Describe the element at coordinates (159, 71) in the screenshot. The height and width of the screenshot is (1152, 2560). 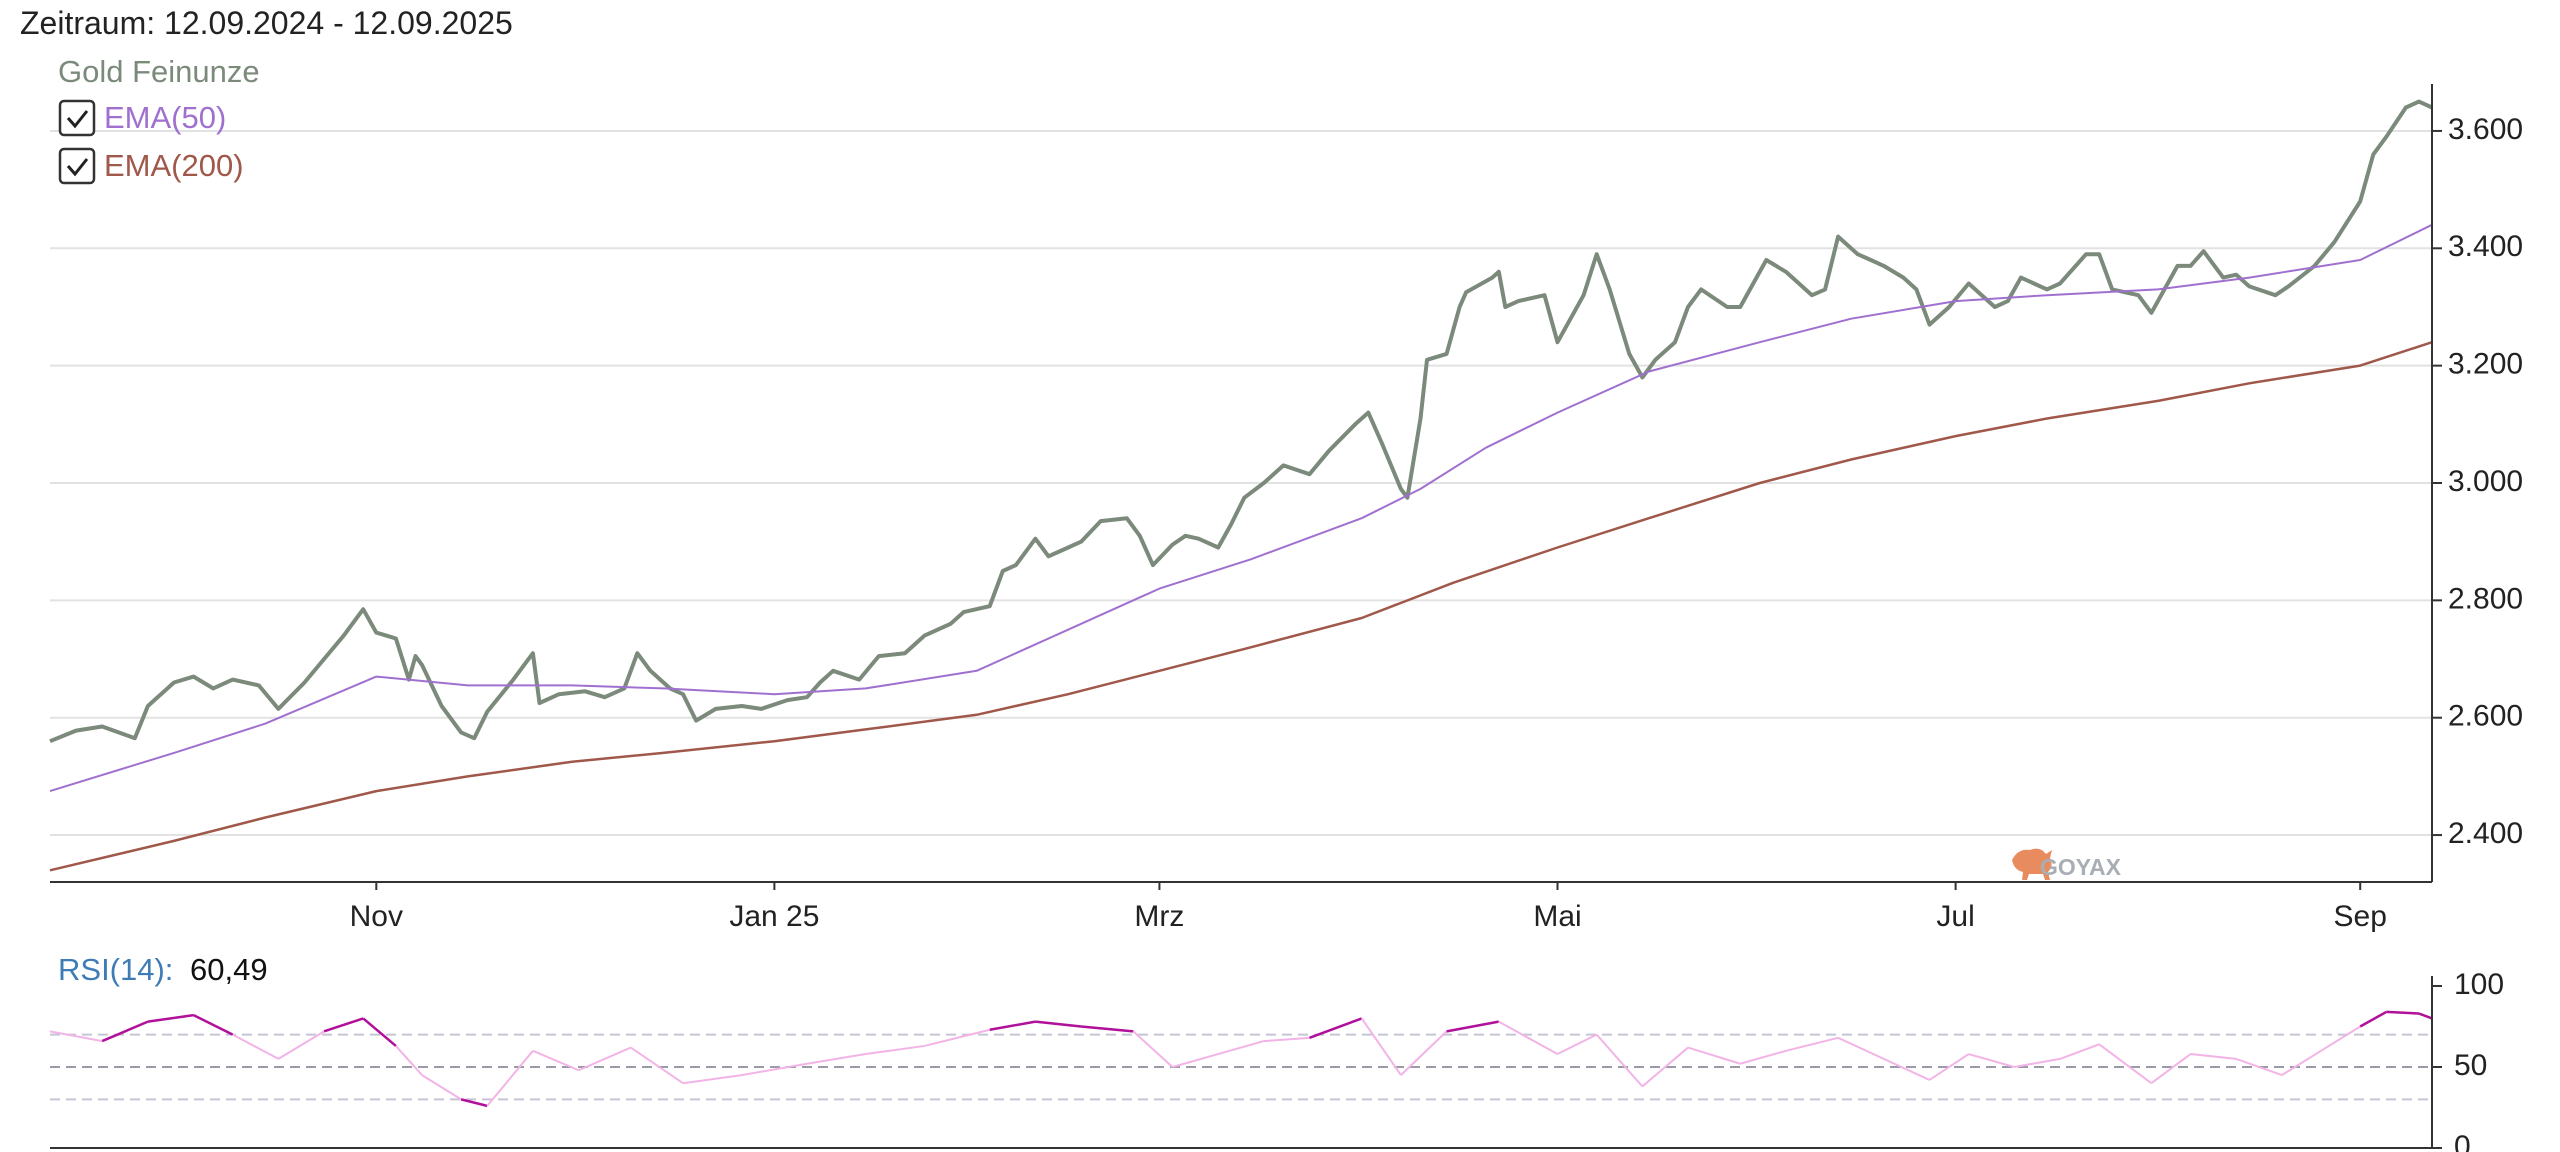
I see `legend-main-label: Gold Feinunze` at that location.